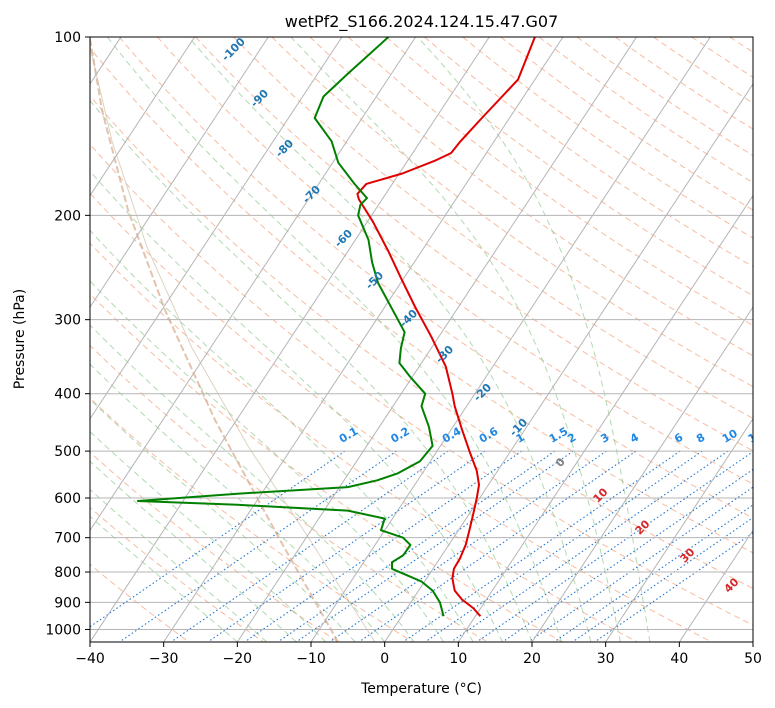 The width and height of the screenshot is (775, 708). What do you see at coordinates (452, 435) in the screenshot?
I see `mixing-ratio-label: 0.4` at bounding box center [452, 435].